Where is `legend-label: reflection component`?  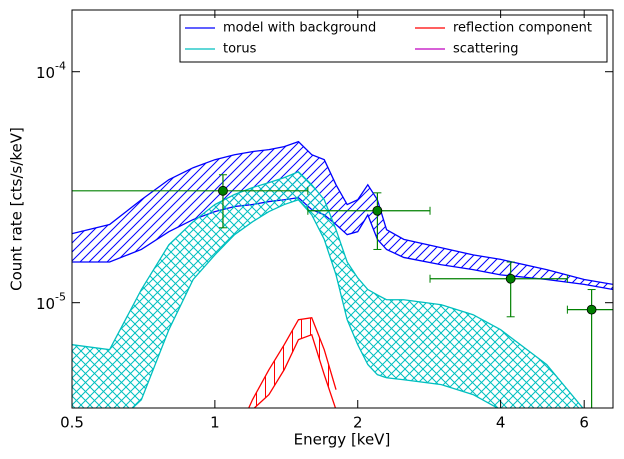
legend-label: reflection component is located at coordinates (522, 28).